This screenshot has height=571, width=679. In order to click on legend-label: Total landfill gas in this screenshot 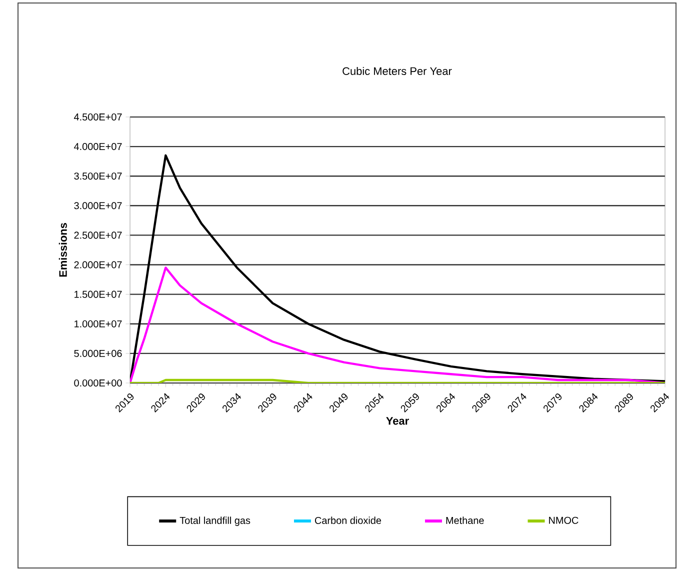, I will do `click(215, 521)`.